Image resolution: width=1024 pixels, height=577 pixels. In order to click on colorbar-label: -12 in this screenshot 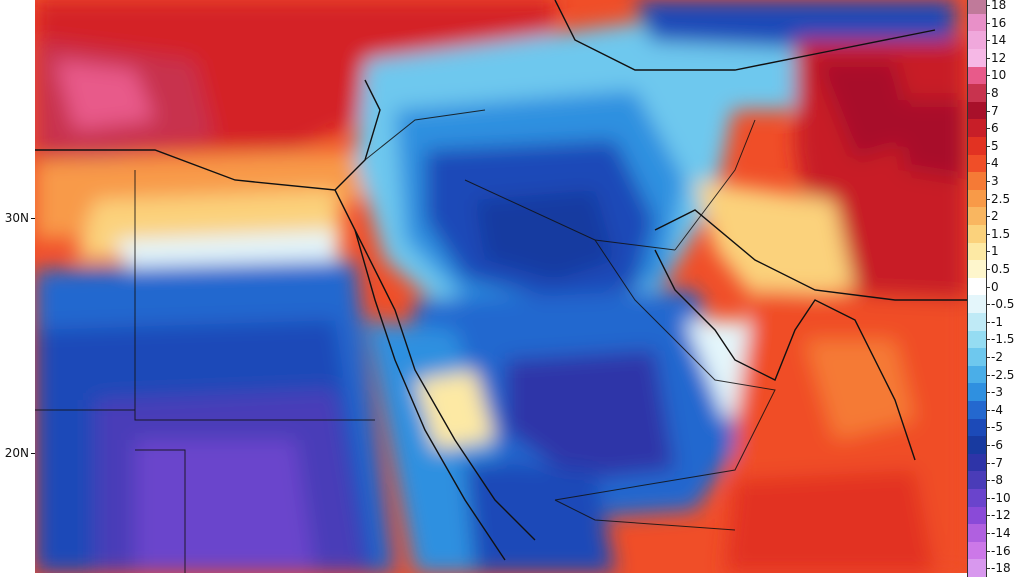, I will do `click(1001, 515)`.